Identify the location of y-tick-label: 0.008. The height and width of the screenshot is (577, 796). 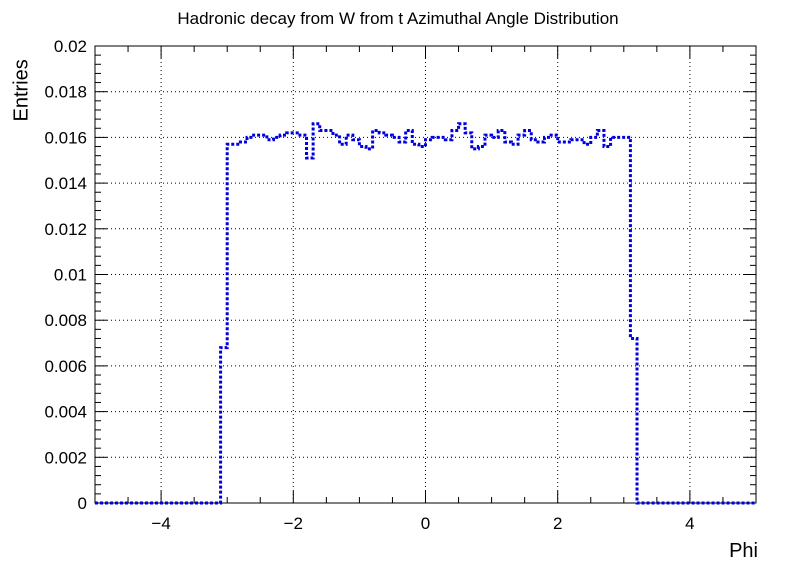
(65, 320).